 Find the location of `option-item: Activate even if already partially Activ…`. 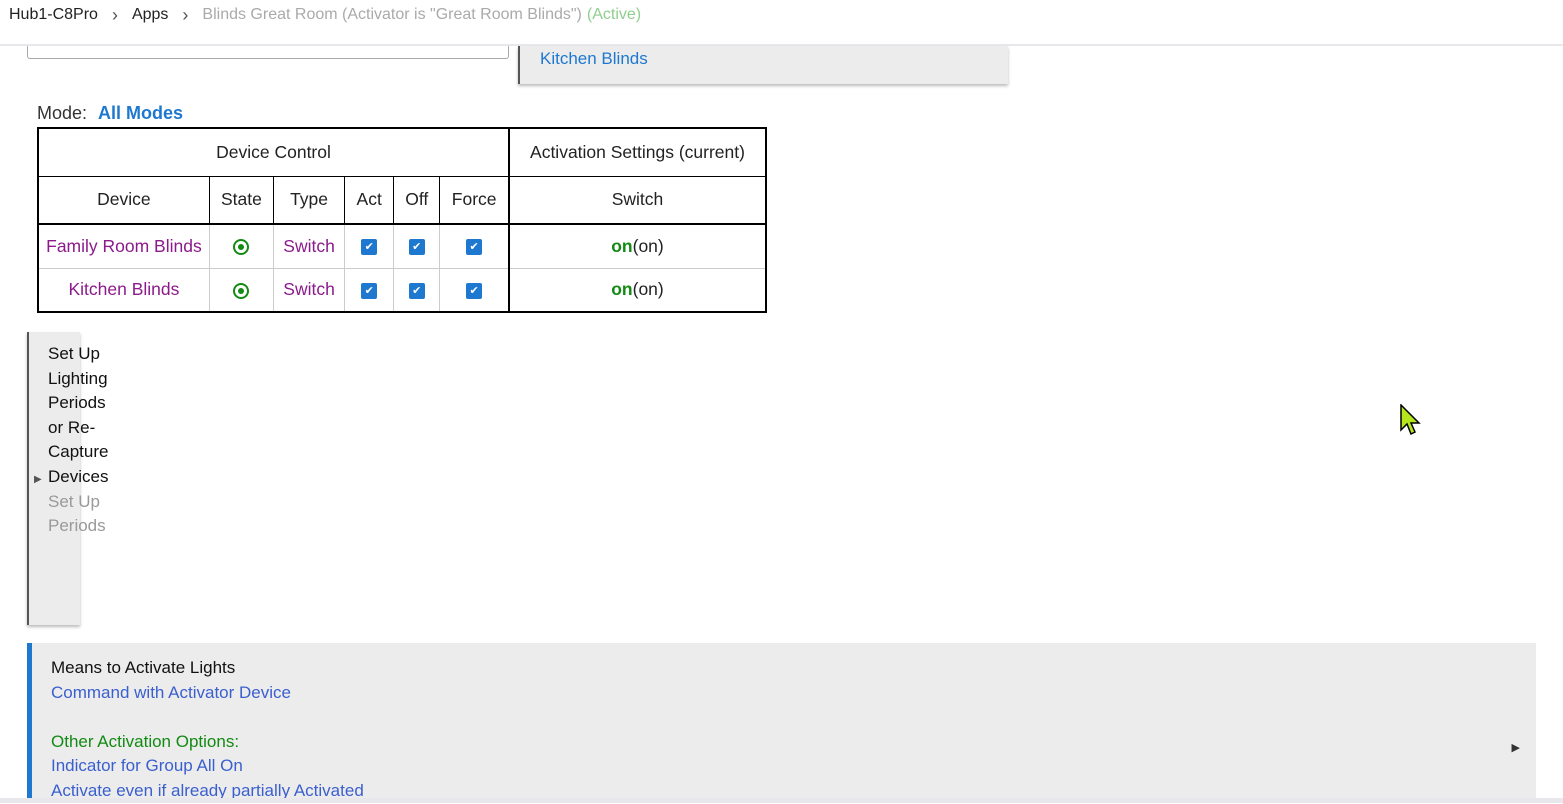

option-item: Activate even if already partially Activ… is located at coordinates (207, 790).